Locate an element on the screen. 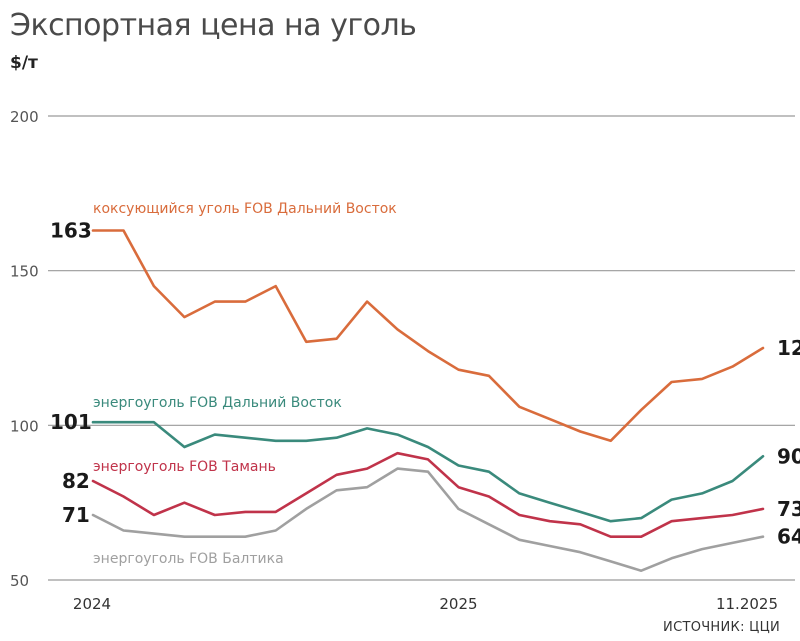  series-label: энергоуголь FOB Дальний Восток is located at coordinates (217, 403).